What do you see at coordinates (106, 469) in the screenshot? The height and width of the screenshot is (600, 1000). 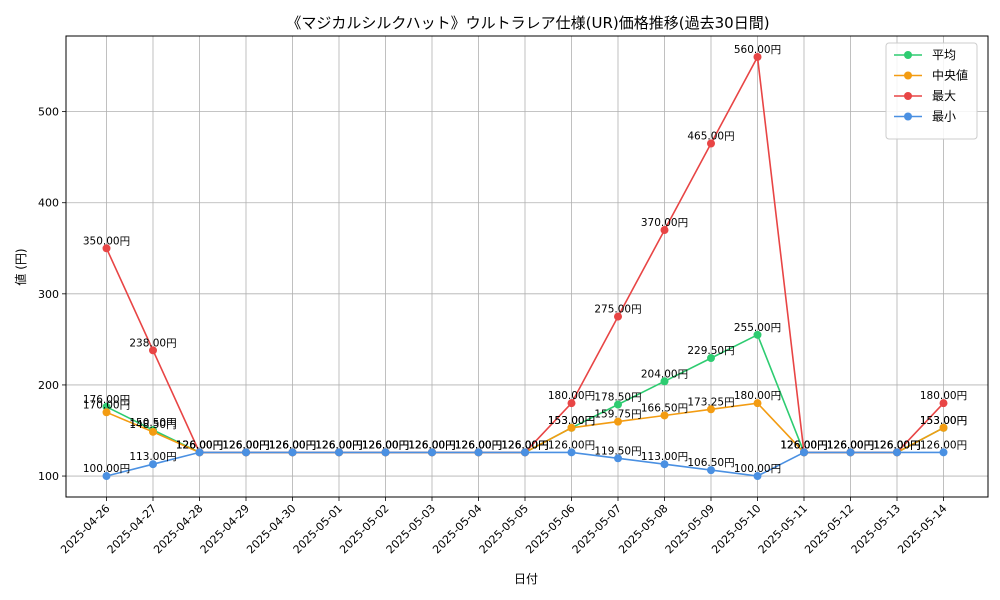 I see `data-label: 100.00円` at bounding box center [106, 469].